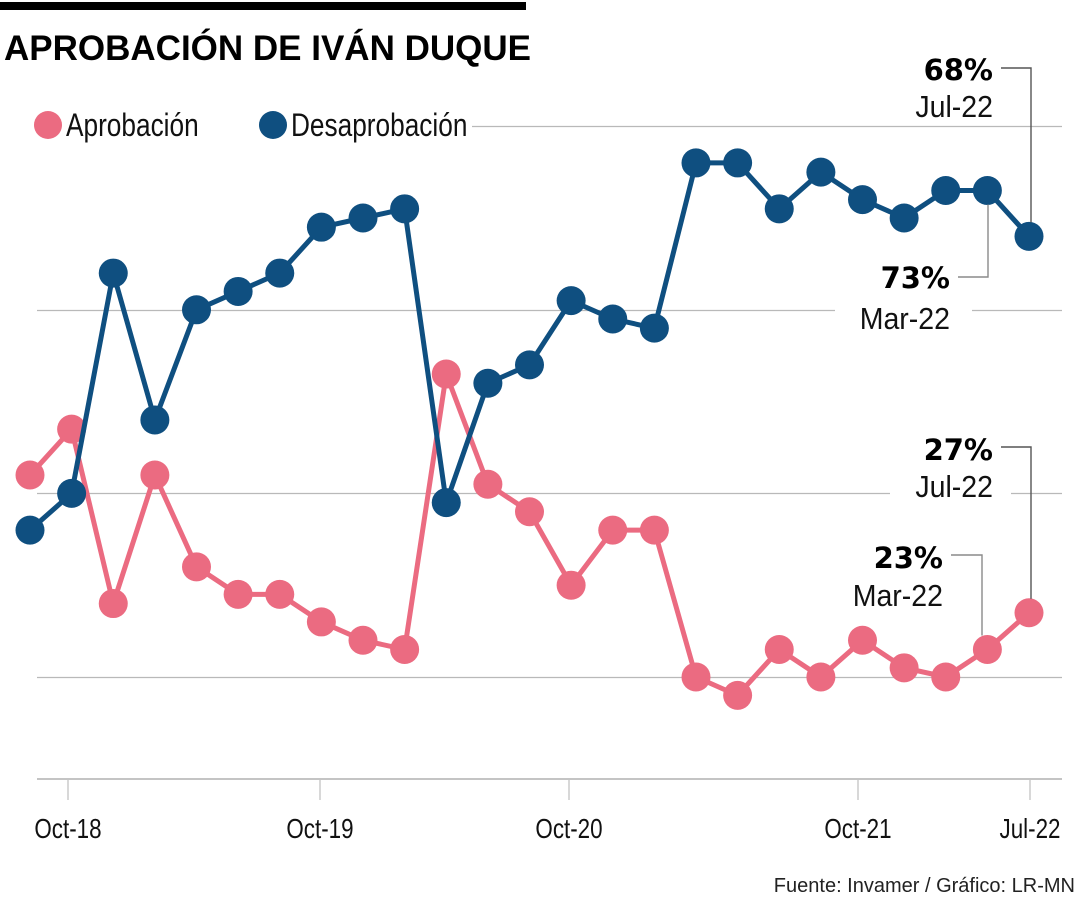 This screenshot has height=900, width=1080. I want to click on annotation-value: 73%, so click(915, 278).